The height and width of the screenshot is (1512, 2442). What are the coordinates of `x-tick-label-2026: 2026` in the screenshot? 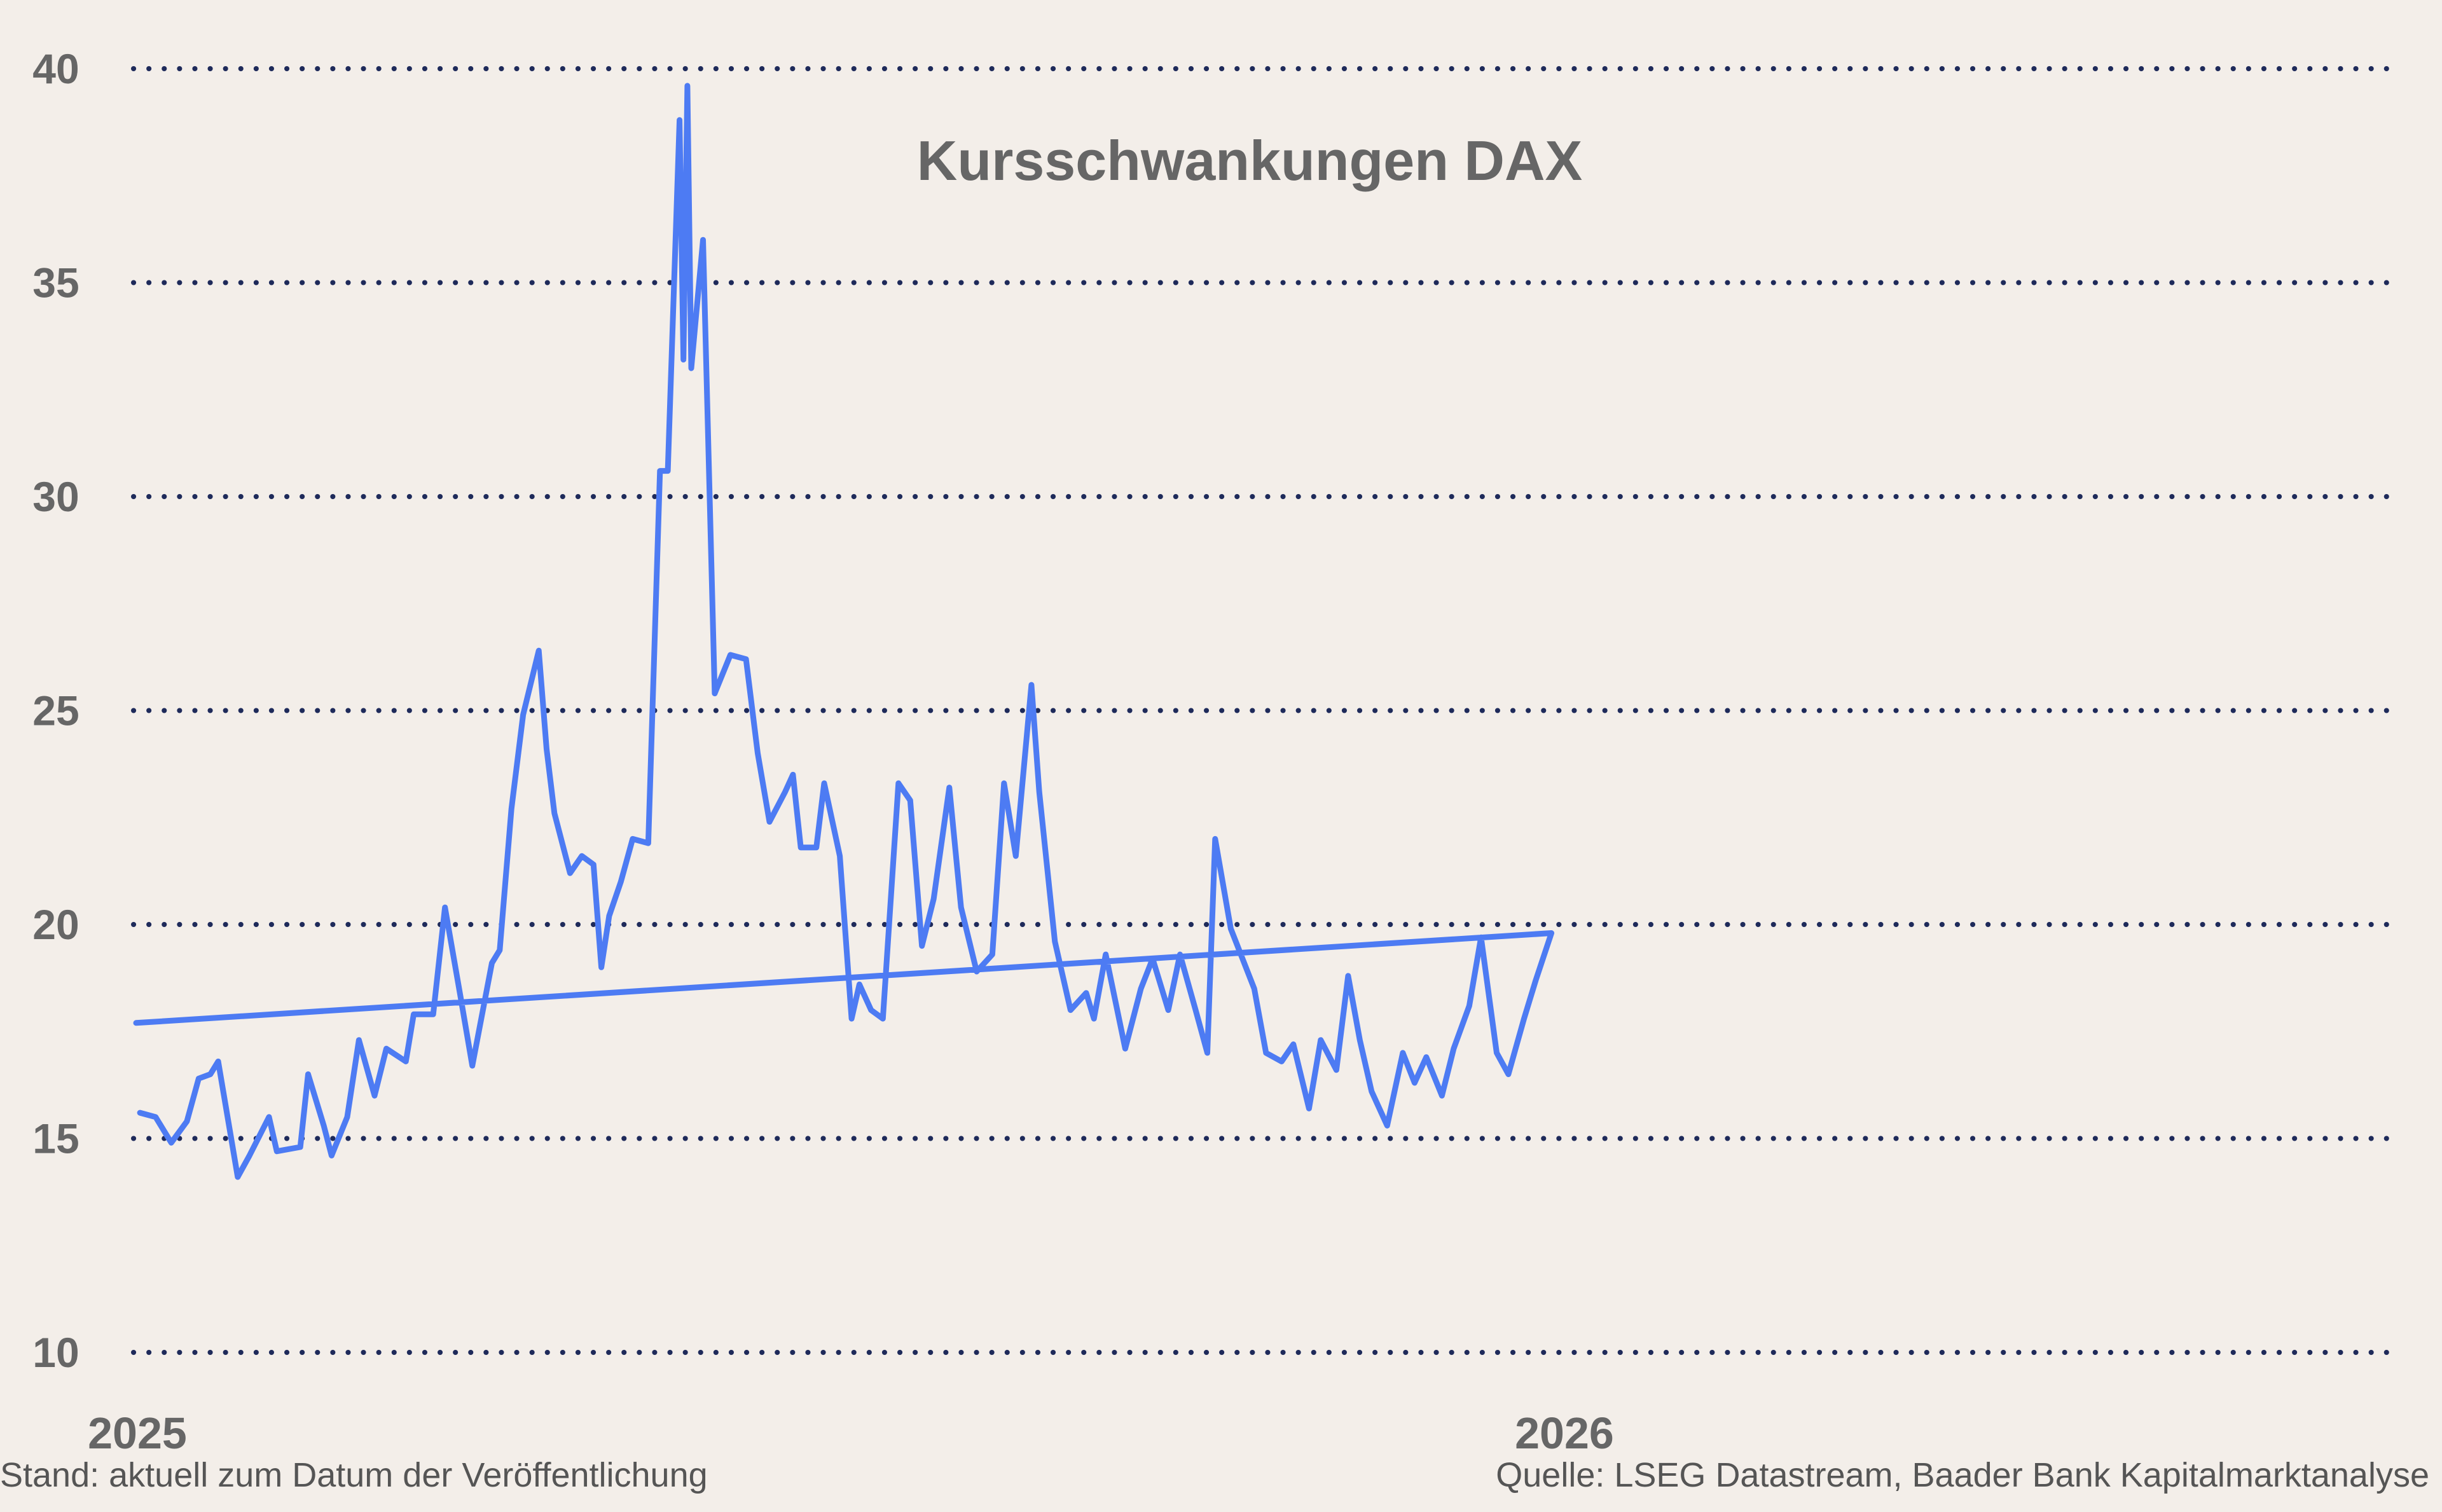 It's located at (1564, 1433).